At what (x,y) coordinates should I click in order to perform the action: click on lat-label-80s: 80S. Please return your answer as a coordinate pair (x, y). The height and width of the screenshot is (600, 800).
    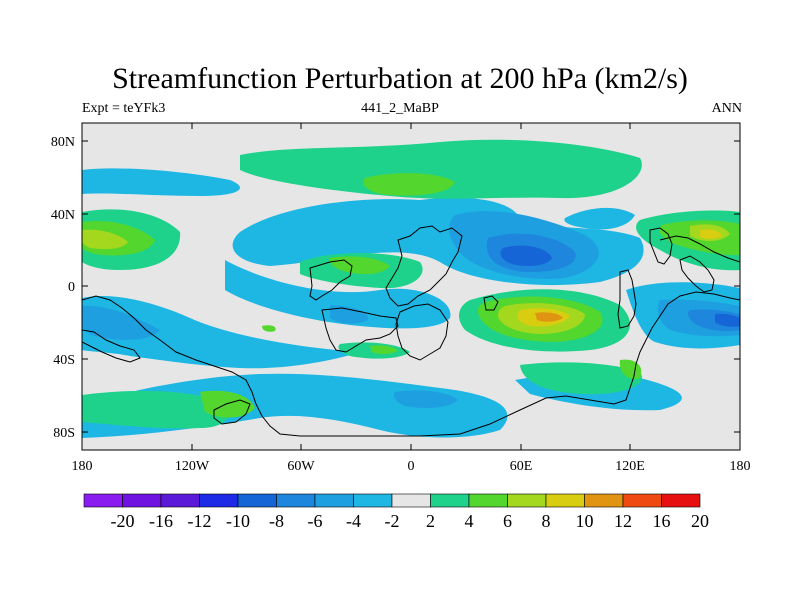
    Looking at the image, I should click on (64, 433).